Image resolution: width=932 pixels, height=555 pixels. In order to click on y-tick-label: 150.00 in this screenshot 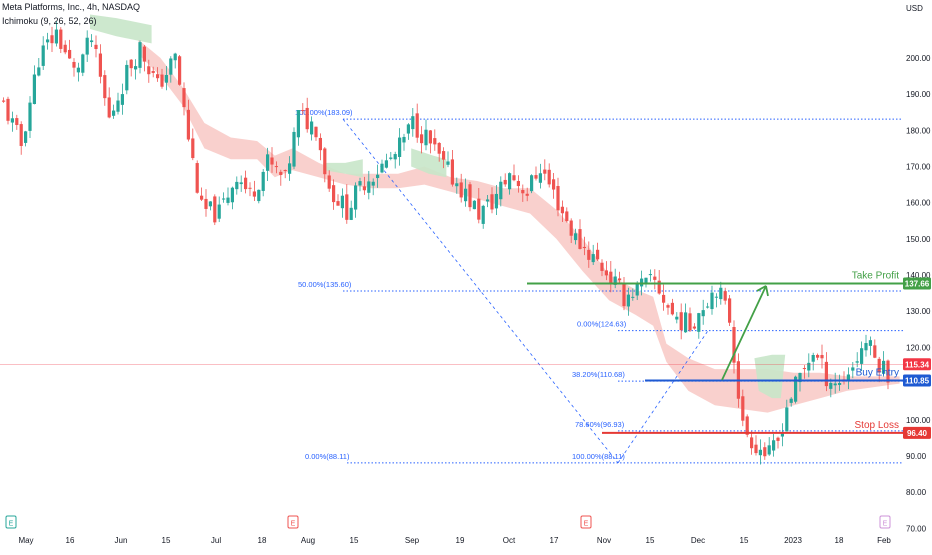, I will do `click(918, 239)`.